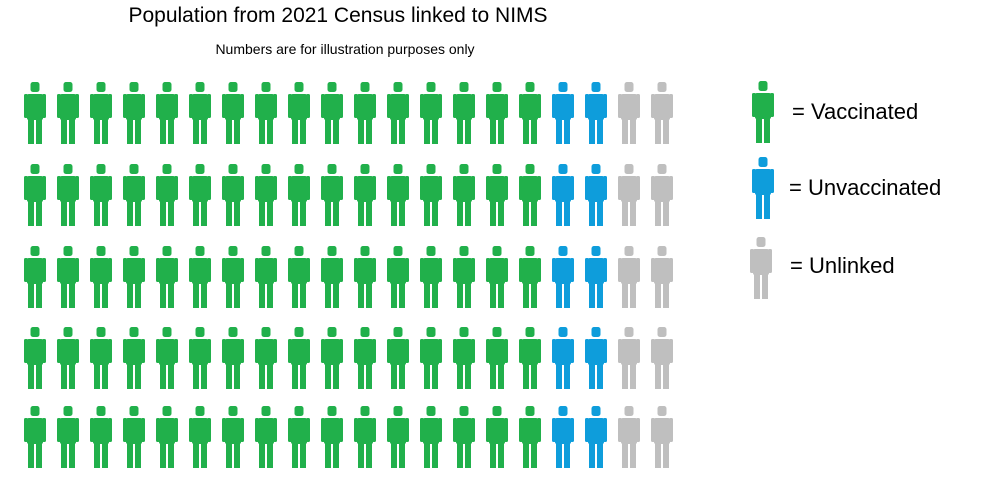  I want to click on legend-item-unlinked: = Unlinked, so click(822, 268).